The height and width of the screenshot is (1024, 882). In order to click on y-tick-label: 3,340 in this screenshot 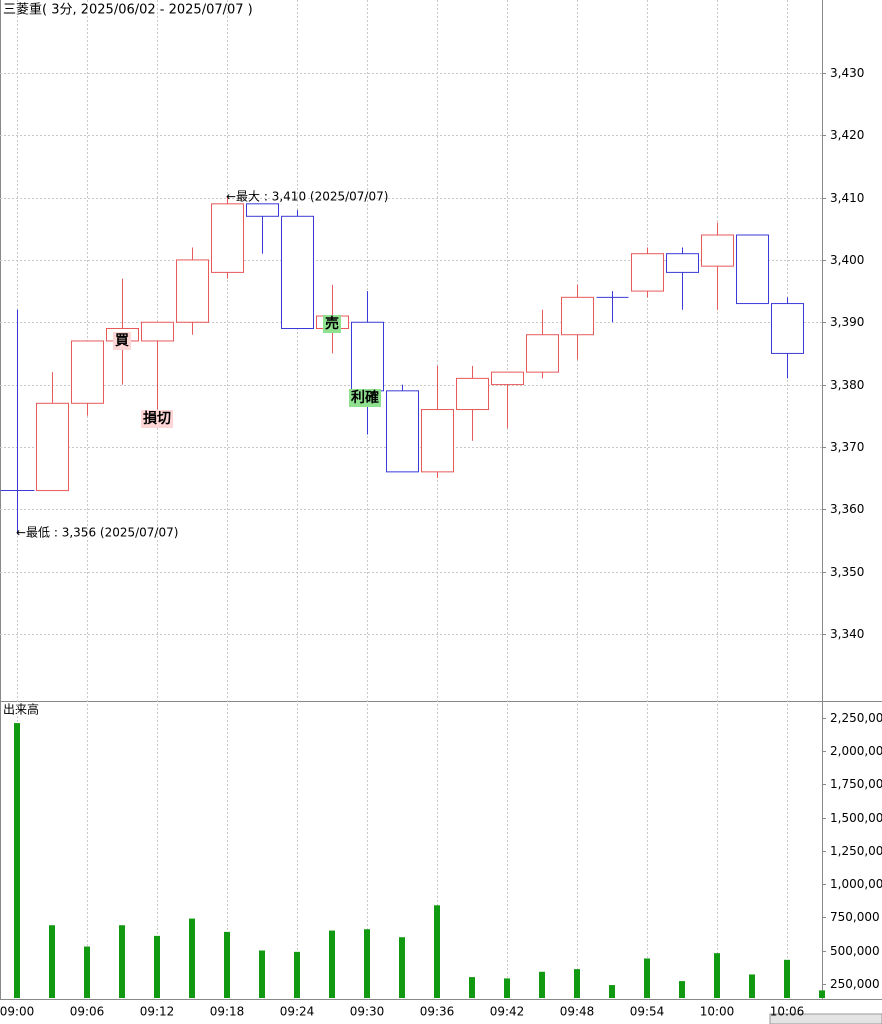, I will do `click(847, 634)`.